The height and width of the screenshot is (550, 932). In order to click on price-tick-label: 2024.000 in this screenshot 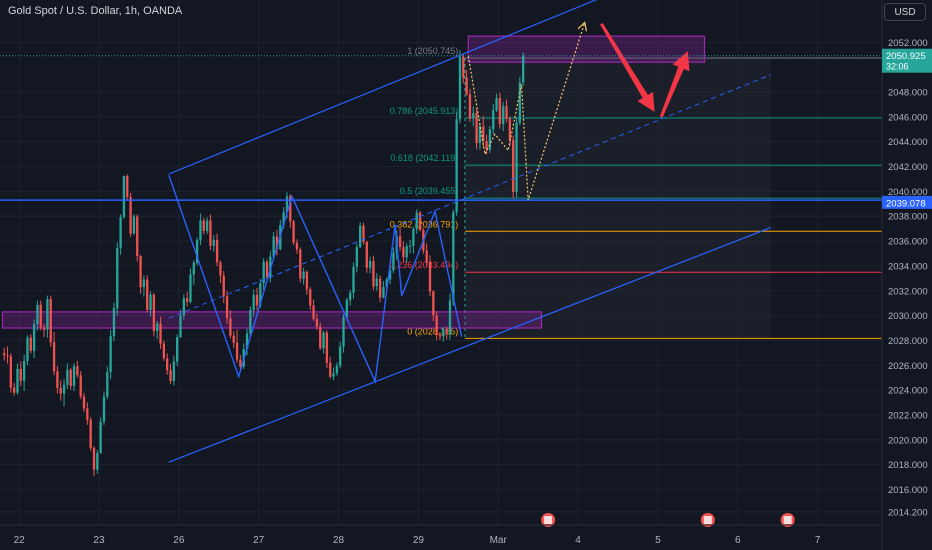, I will do `click(908, 391)`.